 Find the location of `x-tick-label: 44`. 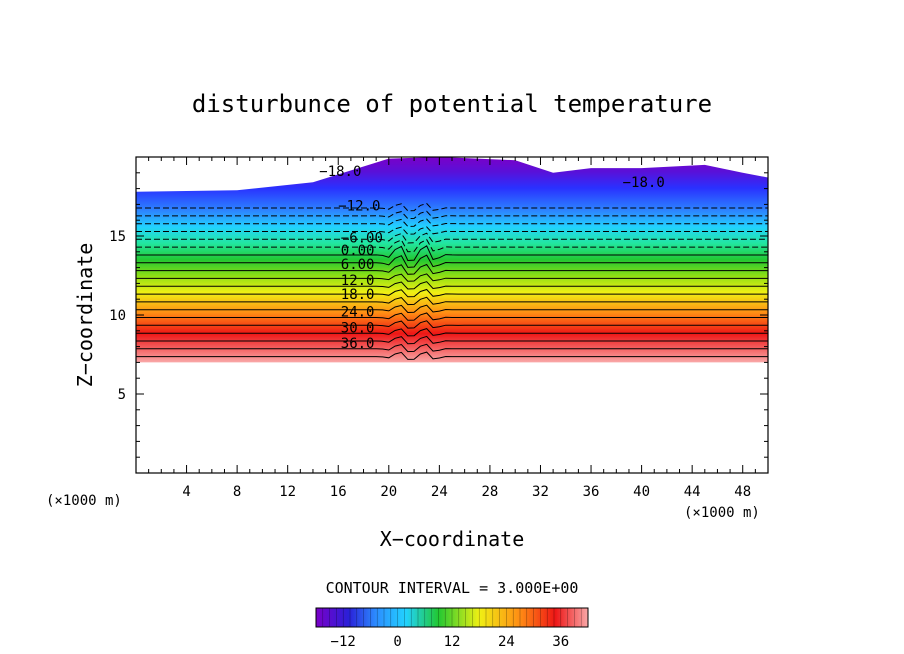

x-tick-label: 44 is located at coordinates (692, 492).